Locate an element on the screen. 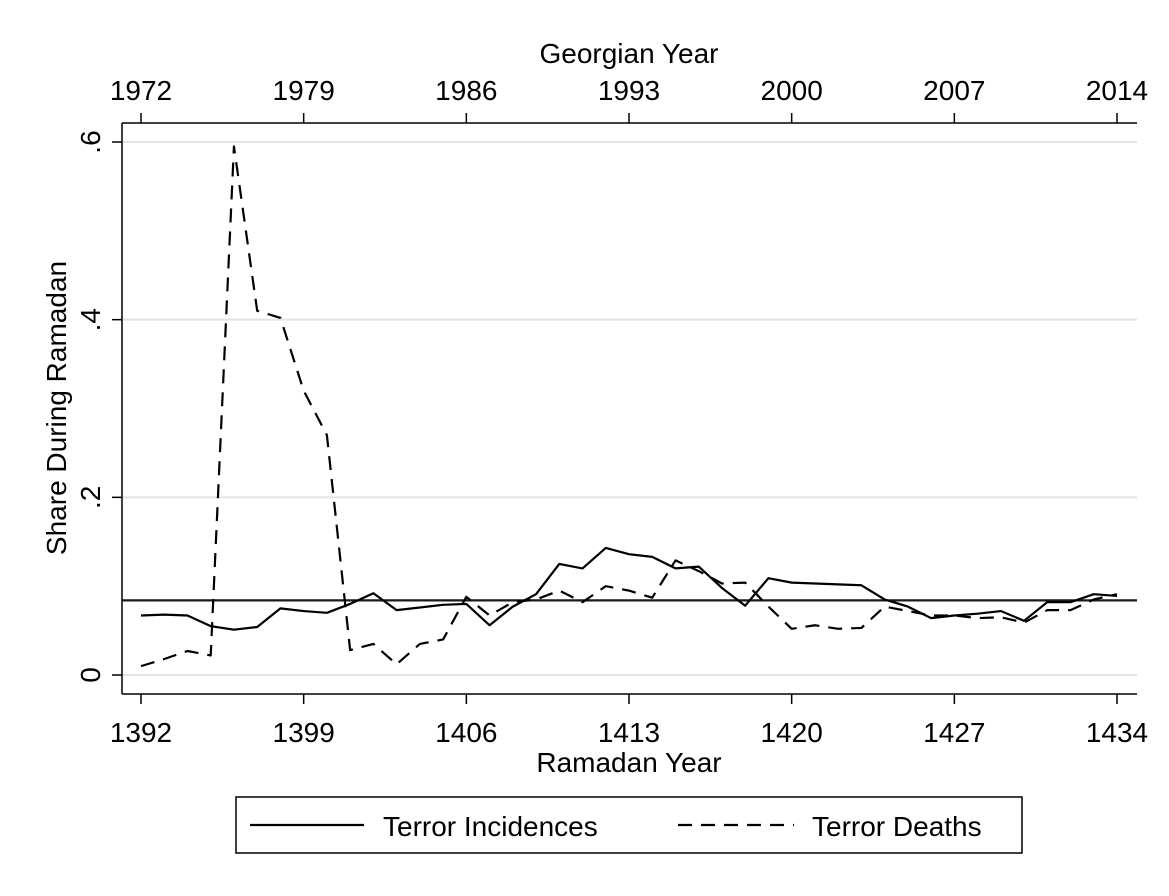 The width and height of the screenshot is (1169, 896). legend-label-terror-incidences: Terror Incidences is located at coordinates (490, 826).